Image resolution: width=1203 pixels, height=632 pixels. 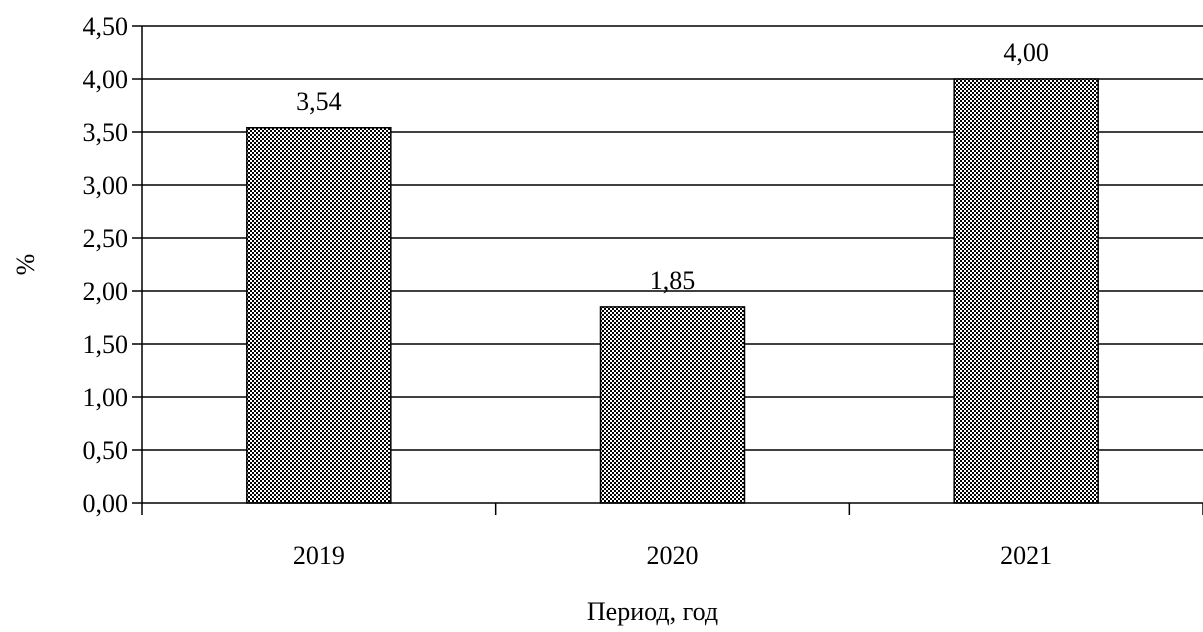 I want to click on x-tick-label-2021: 2021, so click(x=1026, y=555).